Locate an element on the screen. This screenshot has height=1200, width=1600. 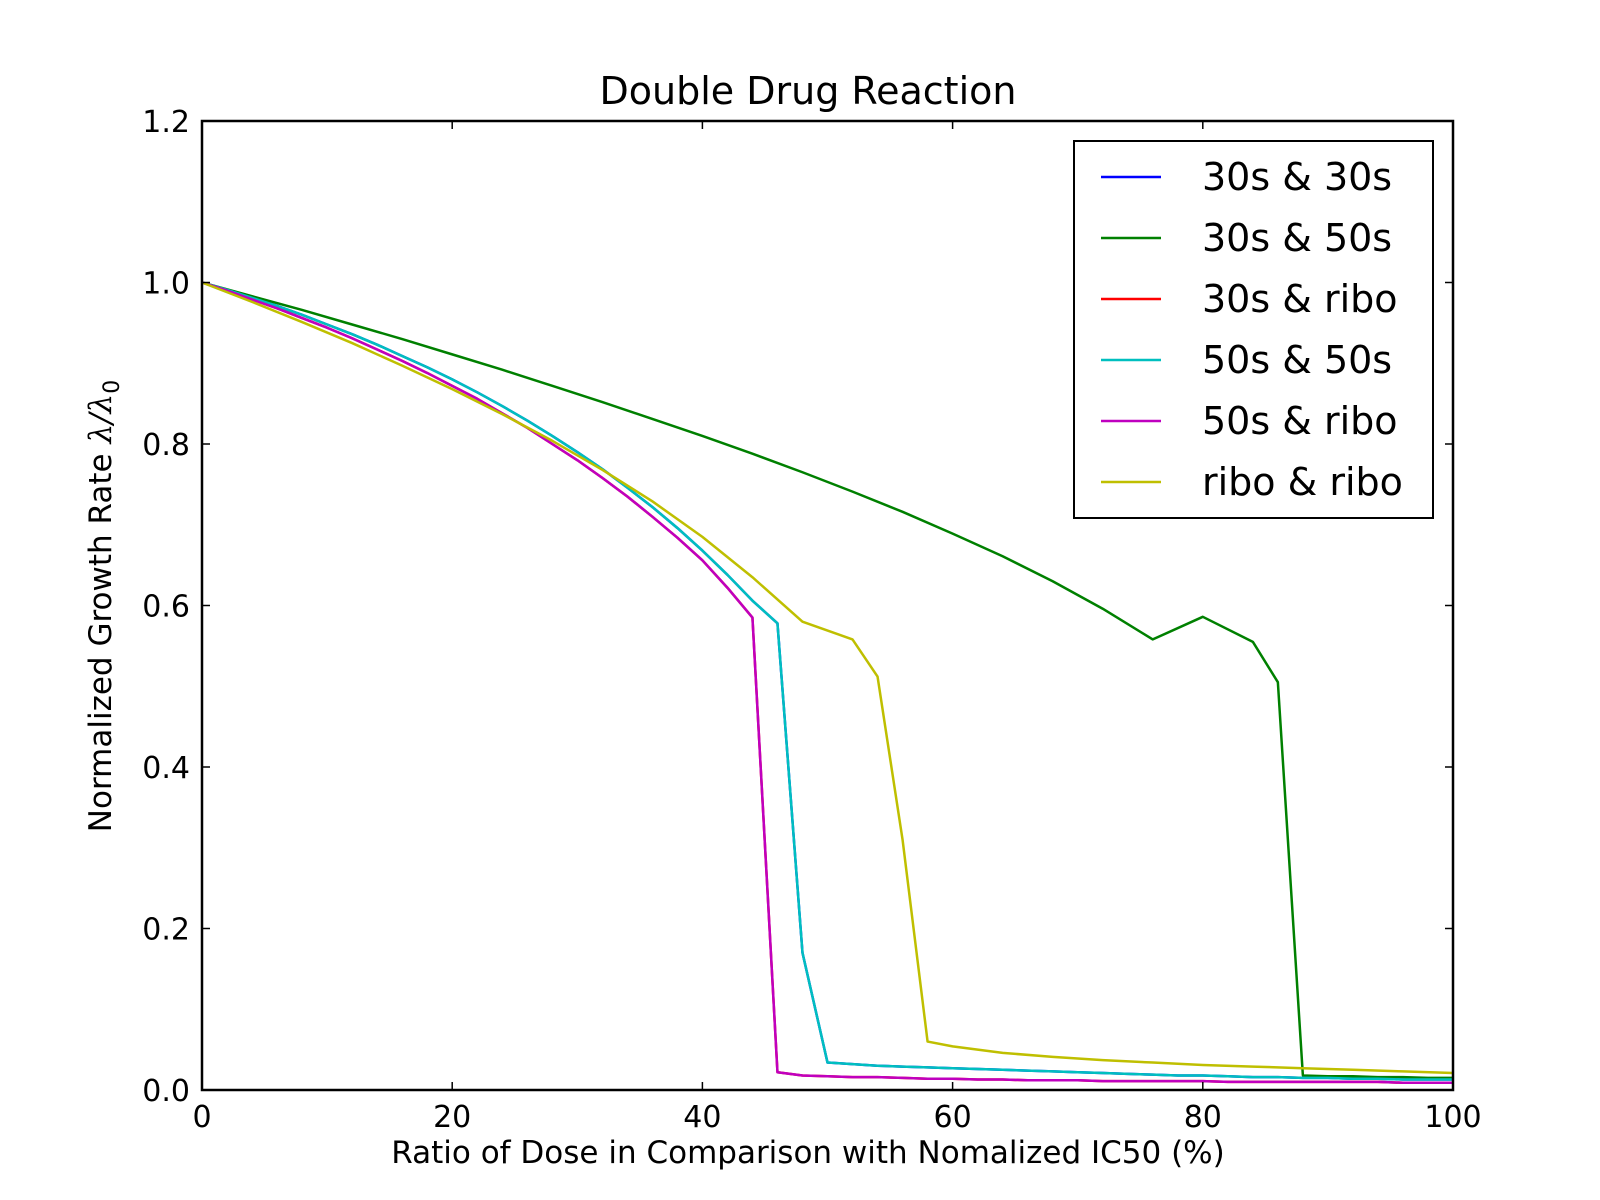
chart-title: Double Drug Reaction is located at coordinates (808, 91).